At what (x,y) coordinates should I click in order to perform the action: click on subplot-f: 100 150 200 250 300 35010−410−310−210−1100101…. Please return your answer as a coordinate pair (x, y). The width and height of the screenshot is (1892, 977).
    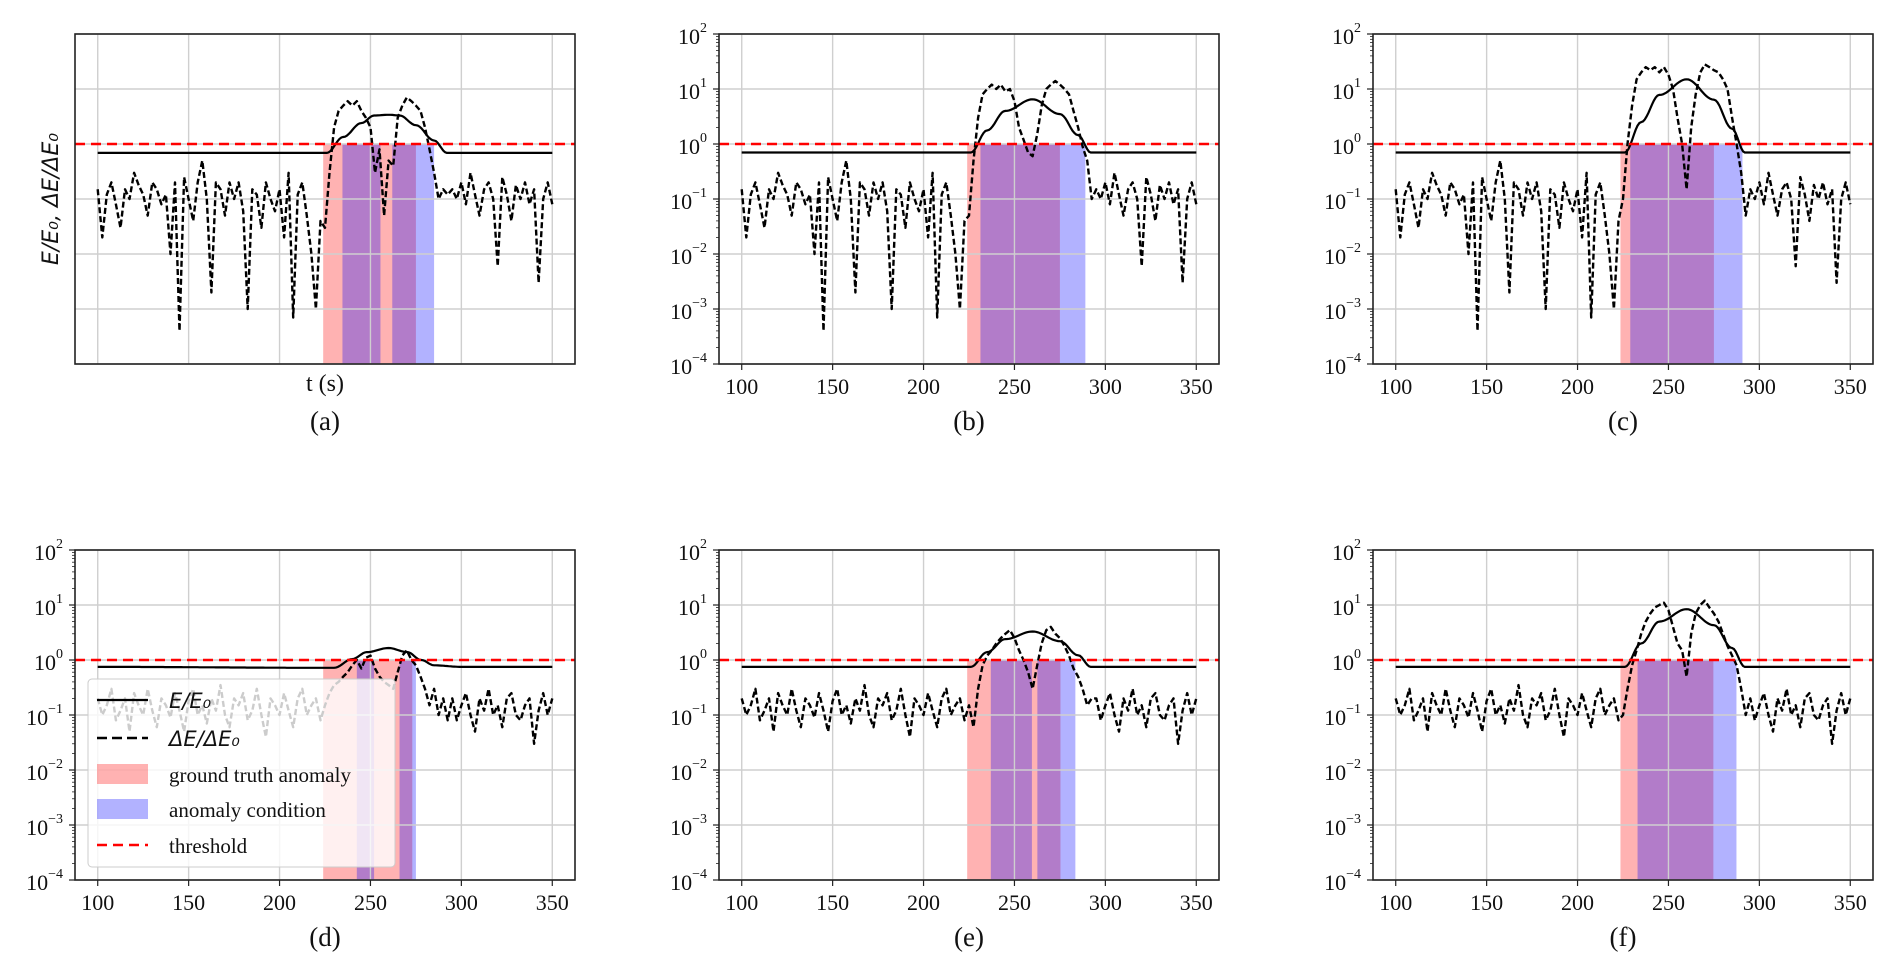
    Looking at the image, I should click on (1599, 744).